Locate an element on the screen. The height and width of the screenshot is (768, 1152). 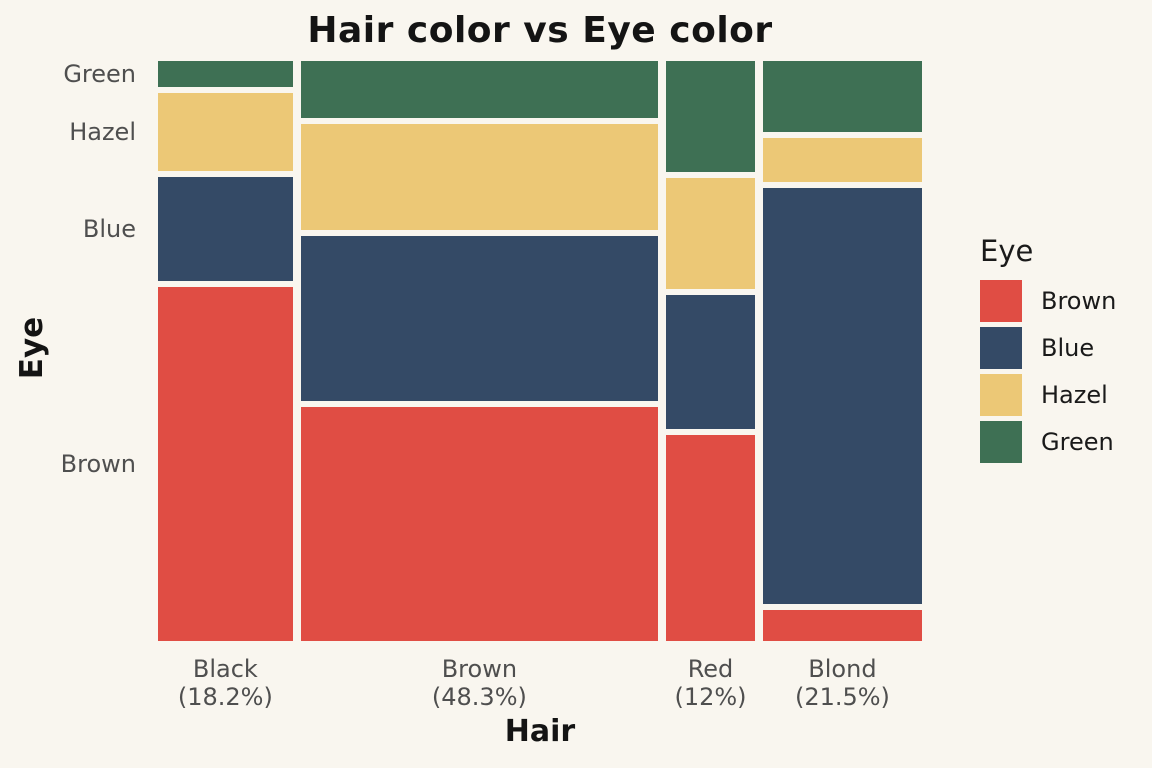
legend-label: Brown is located at coordinates (1079, 301).